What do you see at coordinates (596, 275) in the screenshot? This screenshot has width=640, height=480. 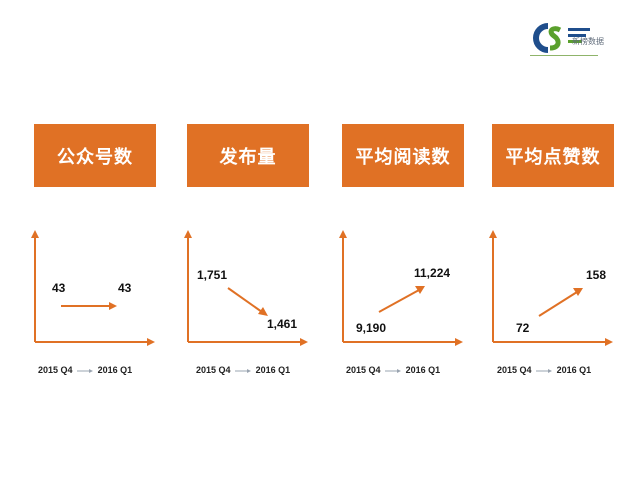 I see `end-value: 158` at bounding box center [596, 275].